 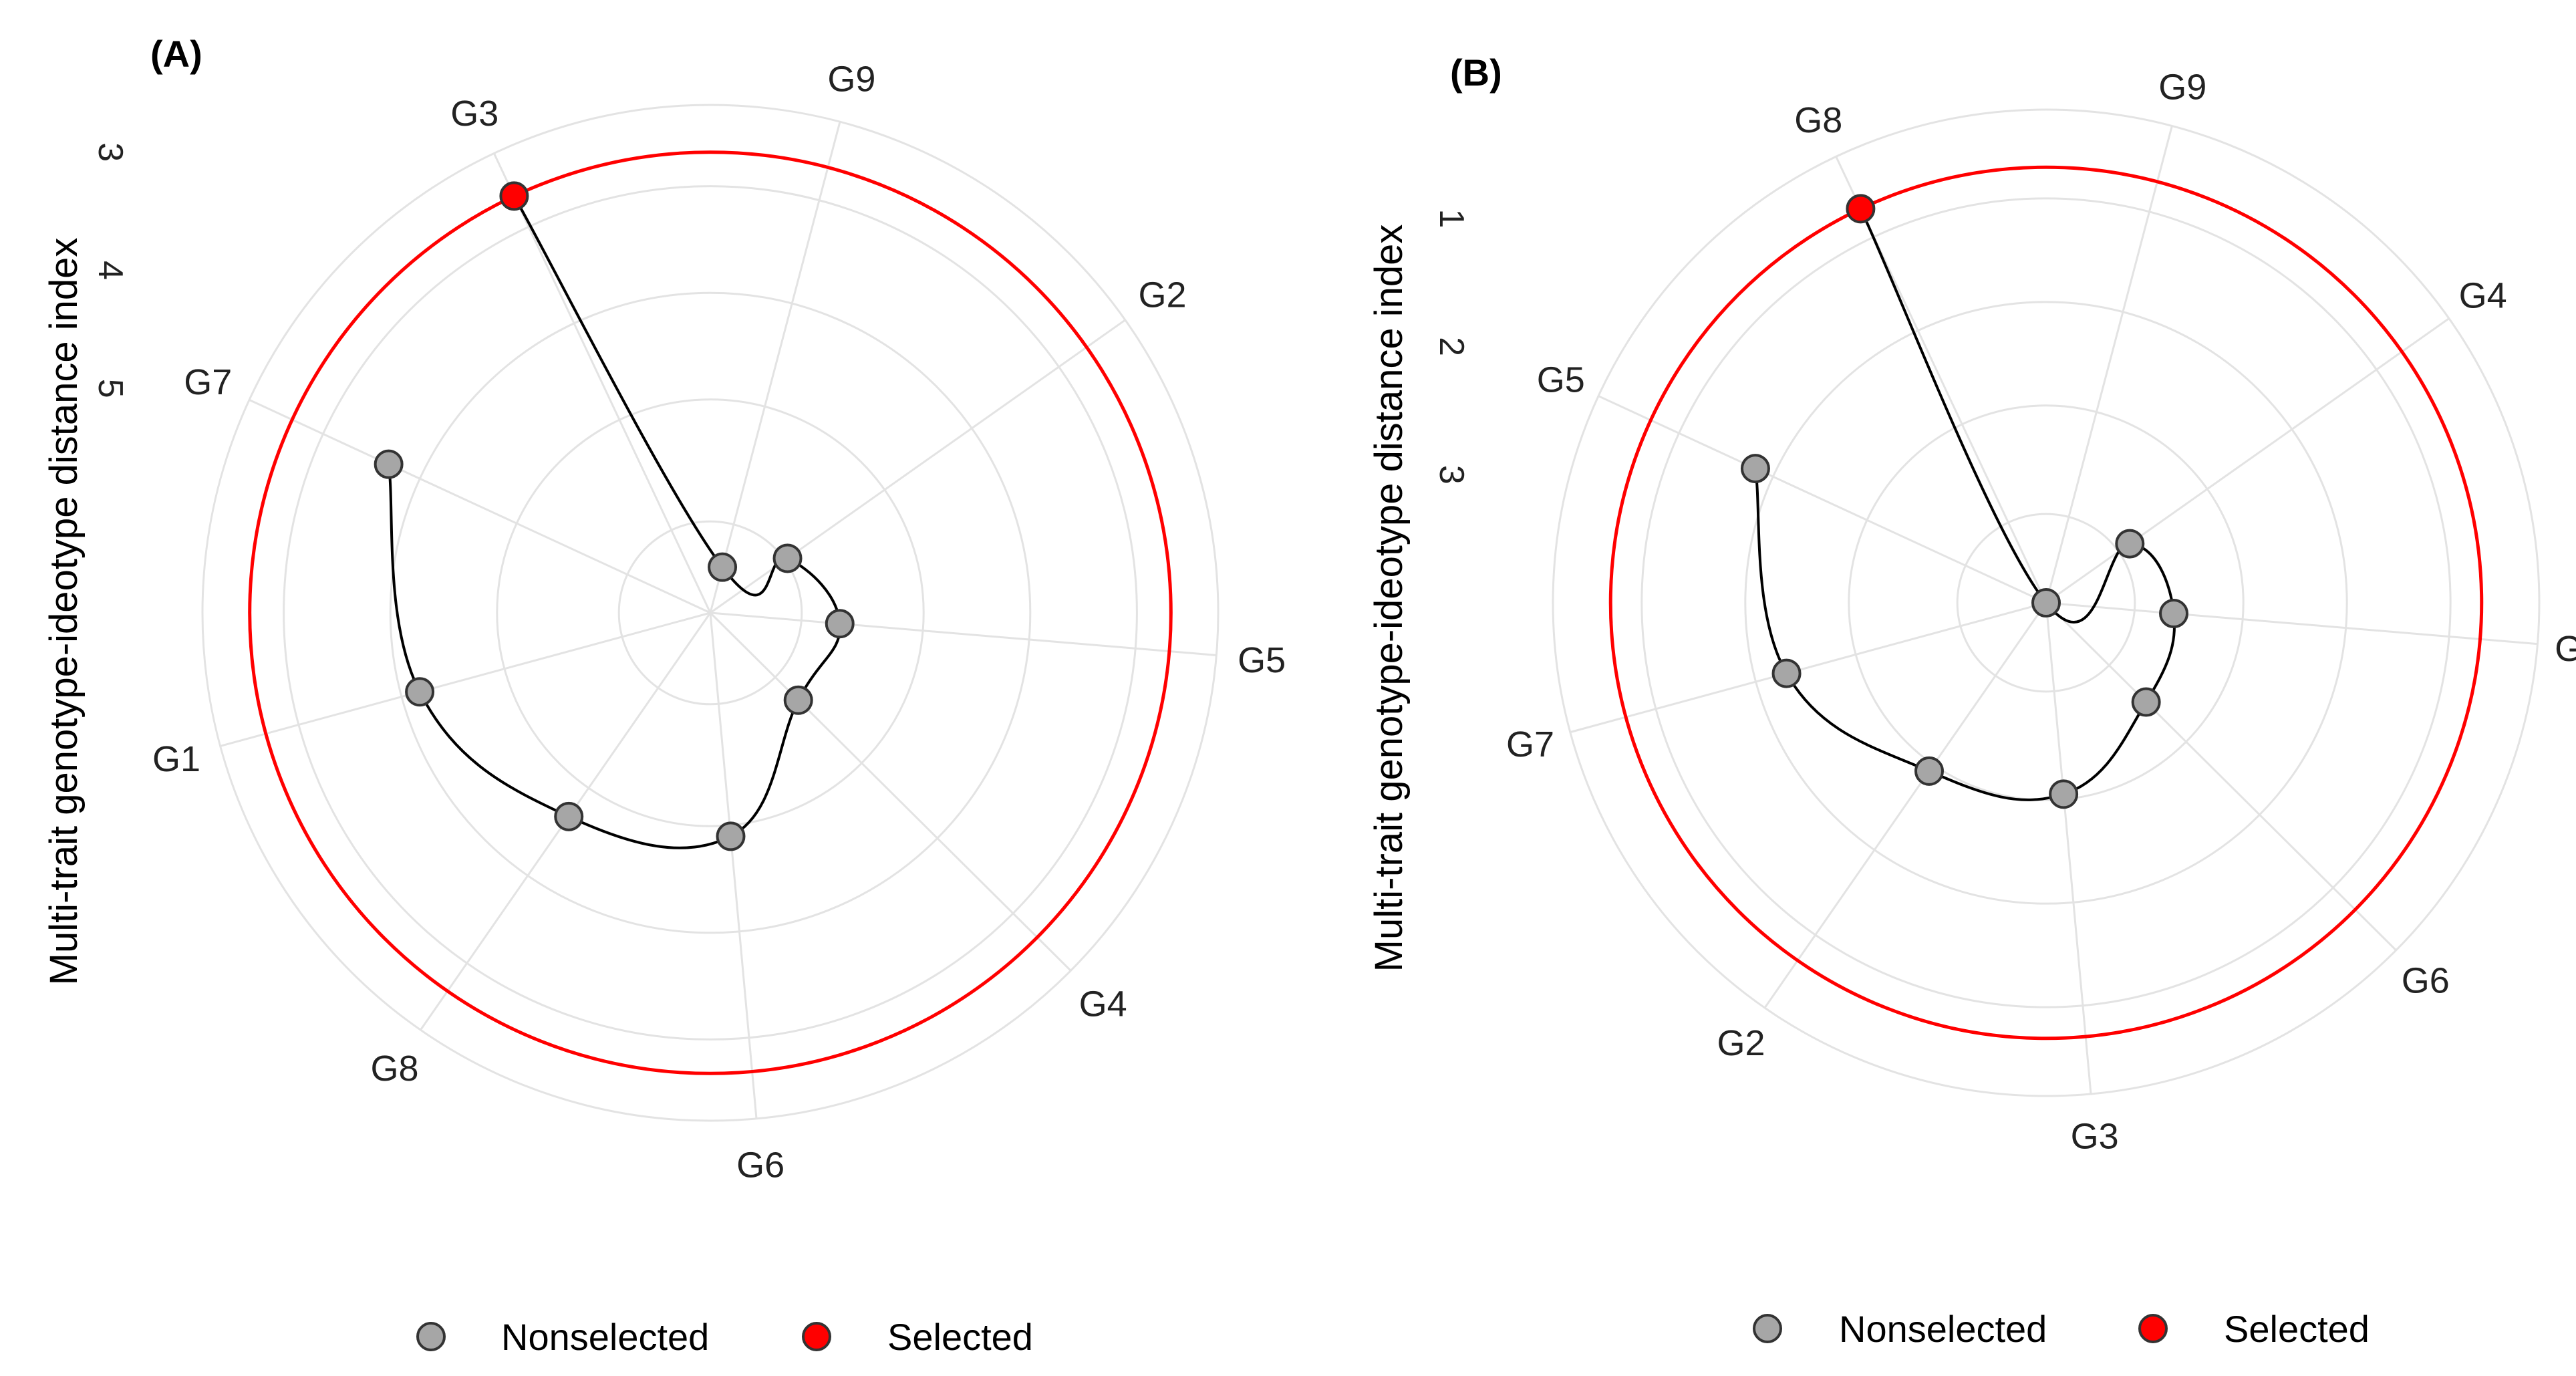 What do you see at coordinates (176, 54) in the screenshot?
I see `panel-a-label: (A)` at bounding box center [176, 54].